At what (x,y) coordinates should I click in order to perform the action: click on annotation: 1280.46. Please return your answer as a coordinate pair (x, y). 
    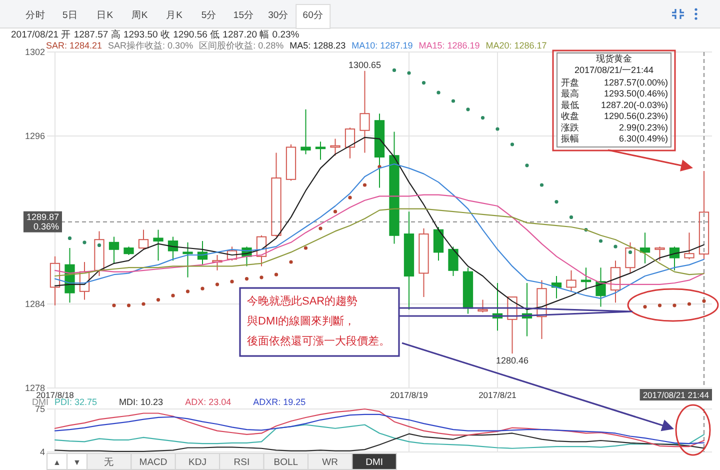
    Looking at the image, I should click on (512, 361).